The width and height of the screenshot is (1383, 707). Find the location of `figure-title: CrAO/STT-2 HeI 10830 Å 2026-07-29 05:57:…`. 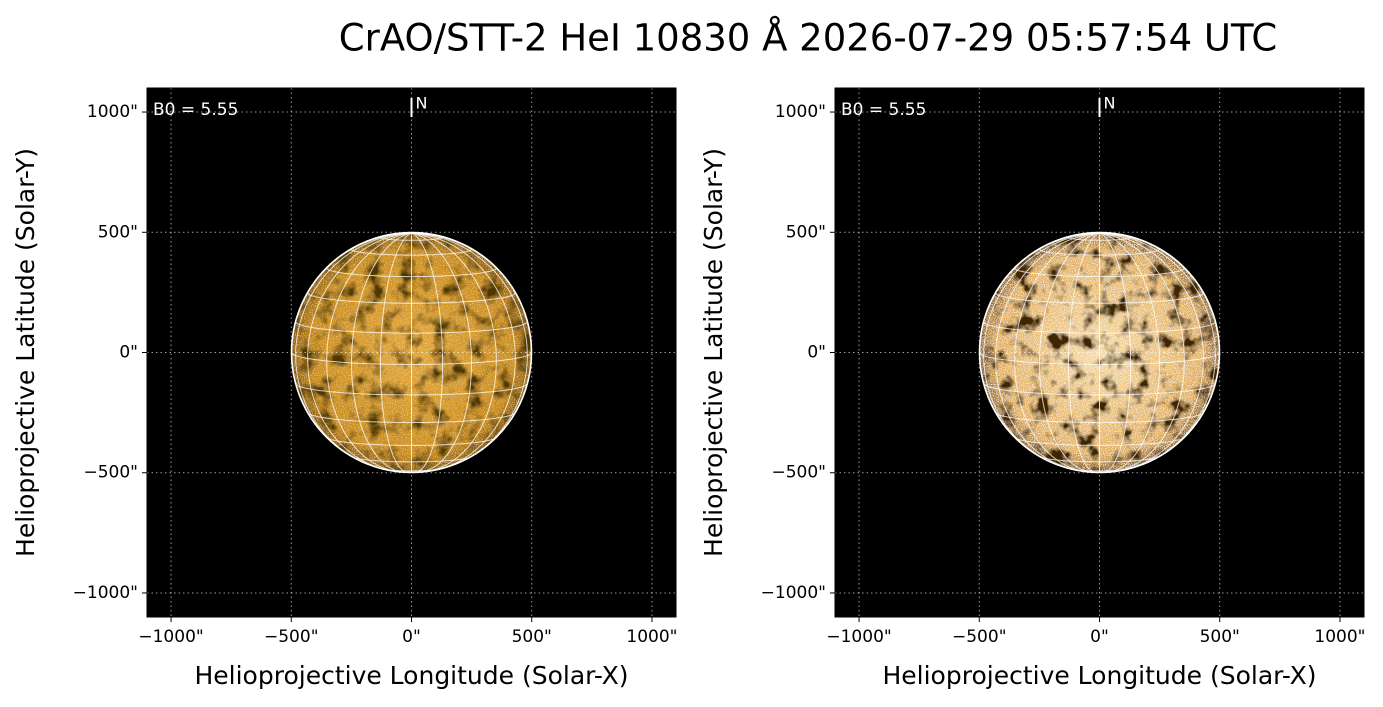

figure-title: CrAO/STT-2 HeI 10830 Å 2026-07-29 05:57:… is located at coordinates (808, 38).